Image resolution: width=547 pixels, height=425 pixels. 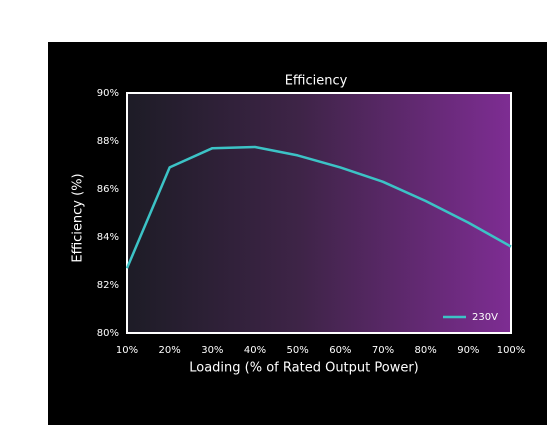 I want to click on y-tick-label: 86%, so click(x=108, y=189).